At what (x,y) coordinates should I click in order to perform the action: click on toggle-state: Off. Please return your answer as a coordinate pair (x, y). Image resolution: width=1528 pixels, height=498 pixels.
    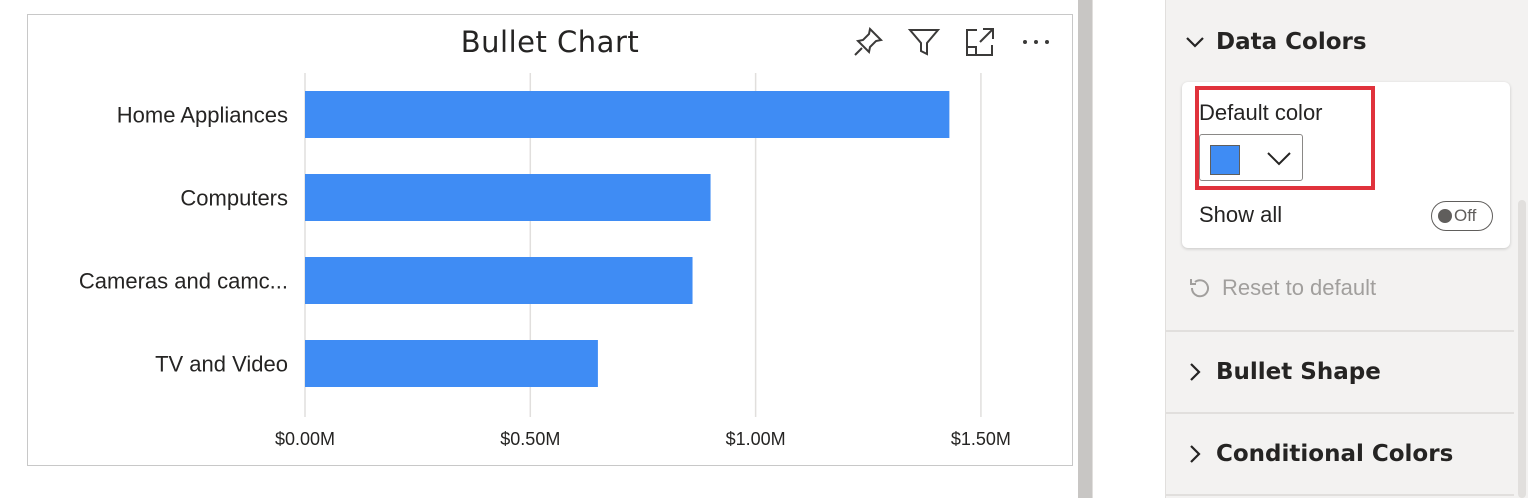
    Looking at the image, I should click on (1465, 215).